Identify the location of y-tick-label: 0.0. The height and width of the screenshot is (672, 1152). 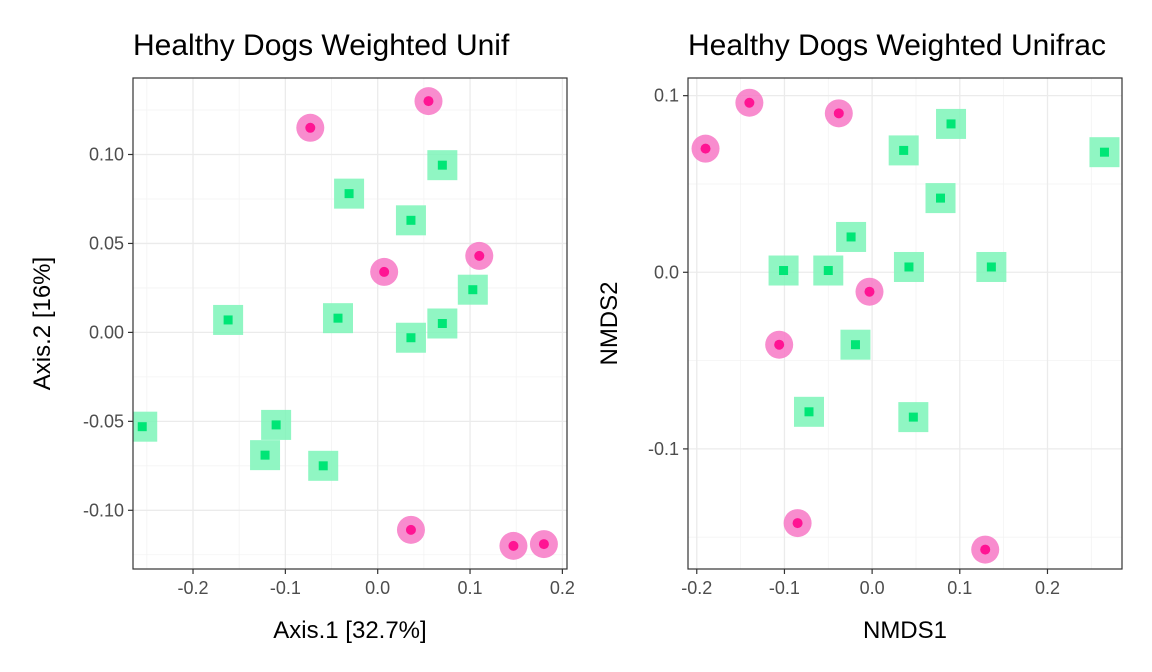
(666, 272).